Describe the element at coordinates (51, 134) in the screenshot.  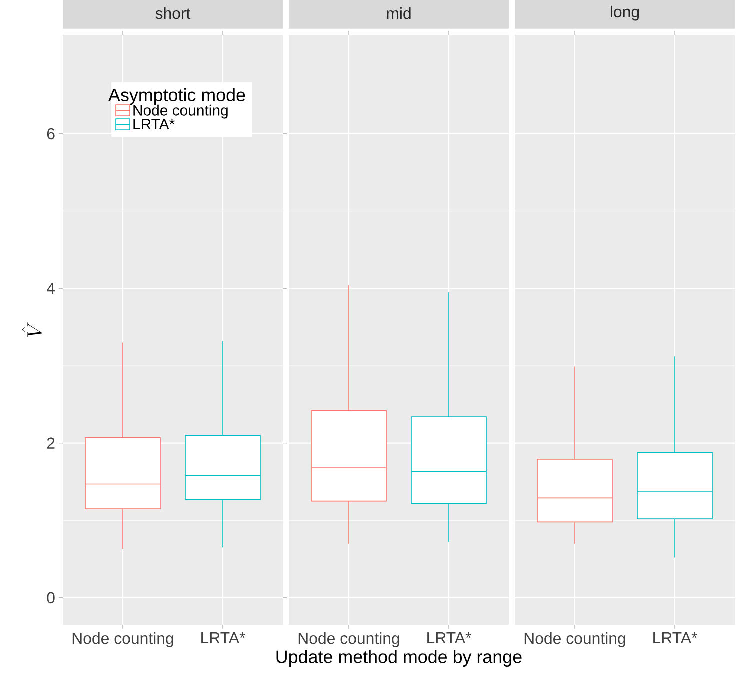
I see `y-tick-label: 6` at that location.